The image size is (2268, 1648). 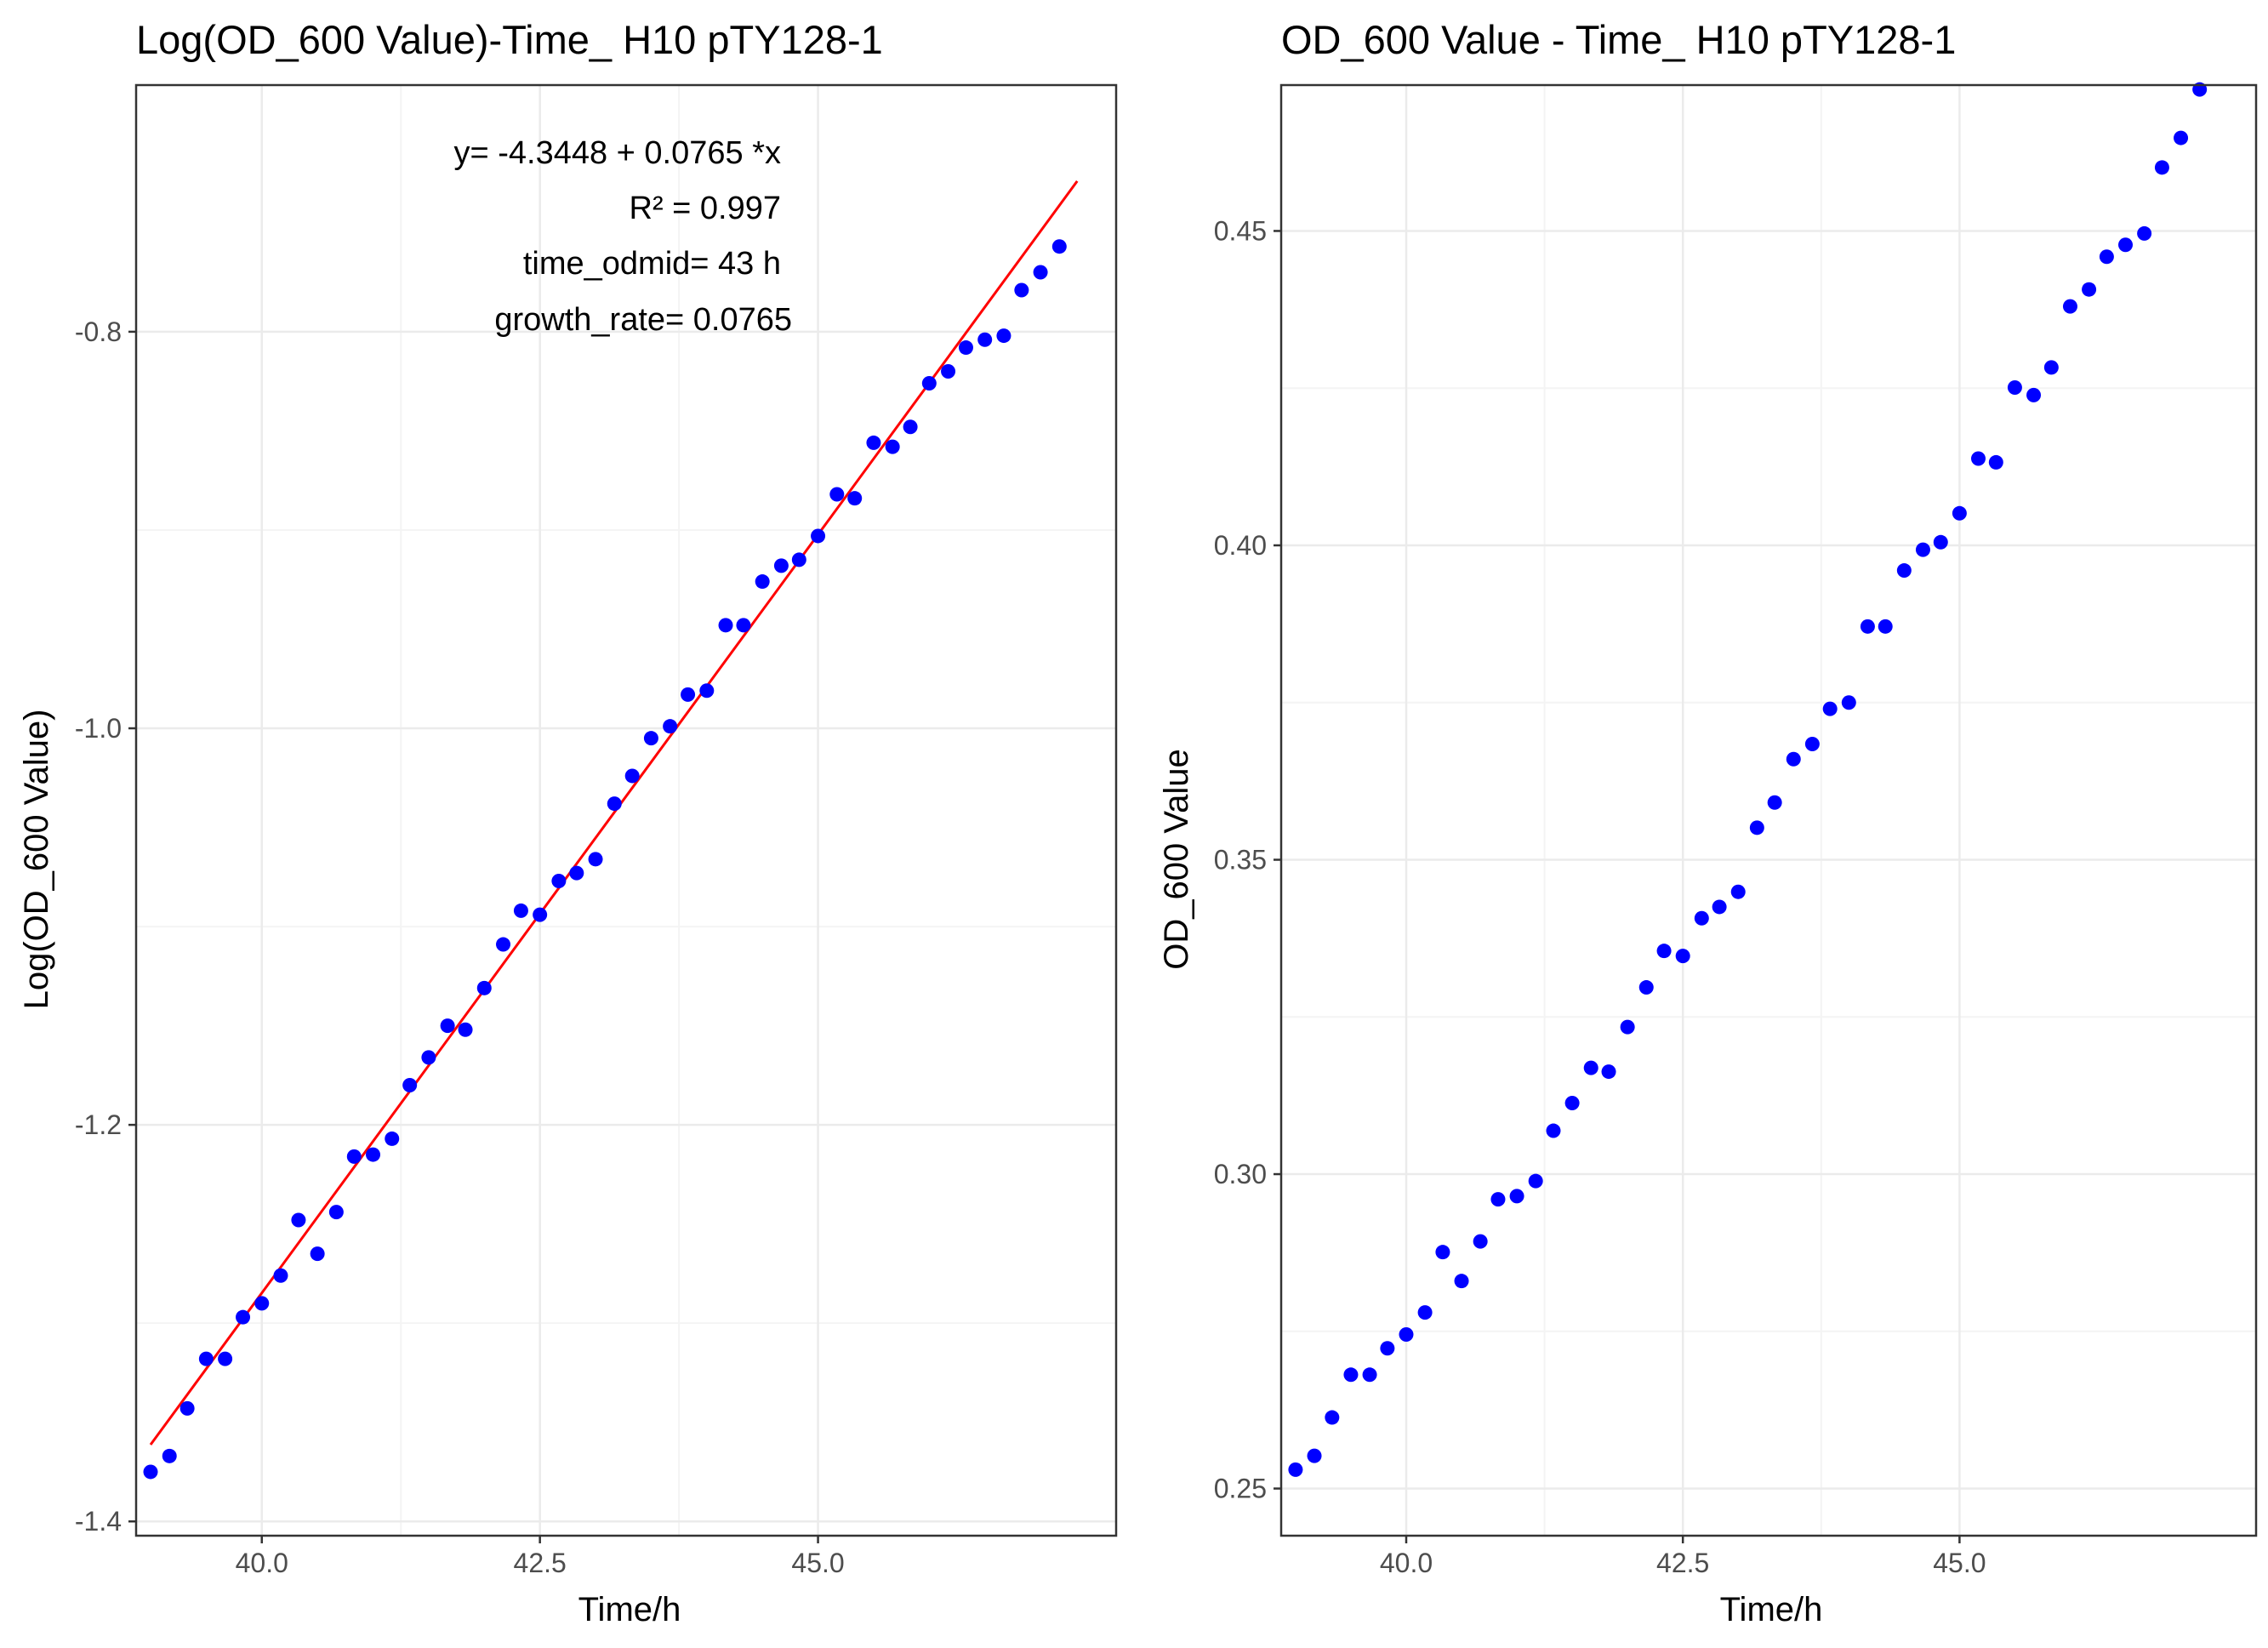 What do you see at coordinates (1407, 1563) in the screenshot?
I see `x-tick-label: 40.0` at bounding box center [1407, 1563].